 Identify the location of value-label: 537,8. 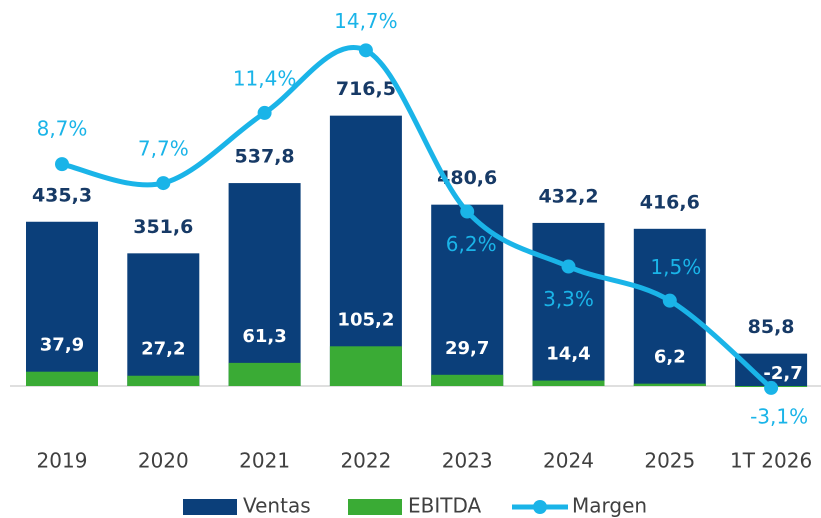
(265, 157).